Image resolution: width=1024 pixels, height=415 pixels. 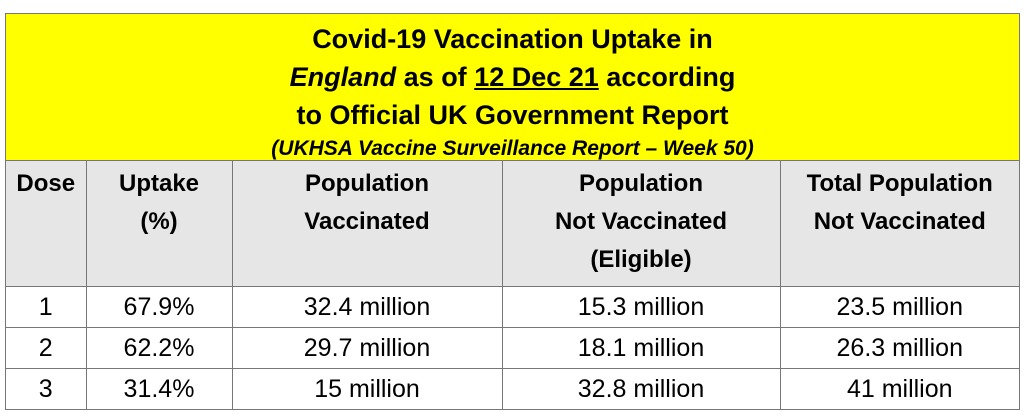 What do you see at coordinates (899, 307) in the screenshot?
I see `cell-total-not-vaccinated: 23.5 million` at bounding box center [899, 307].